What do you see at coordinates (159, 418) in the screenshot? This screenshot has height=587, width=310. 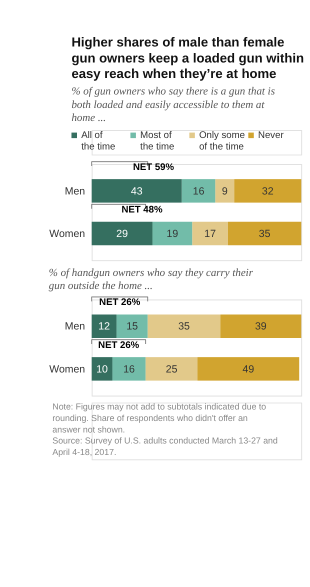 I see `text: Note: Figures may not add to subtotals indicated due to rounding. Share of respondents who didn't offer an answer not shown.` at bounding box center [159, 418].